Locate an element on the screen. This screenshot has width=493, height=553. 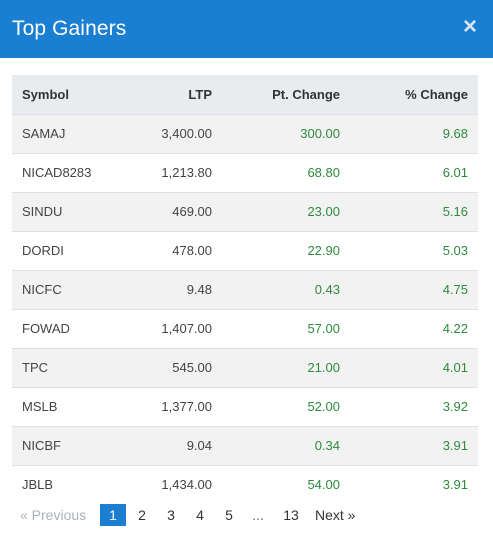
cell-ltp: 3,400.00 is located at coordinates (186, 133).